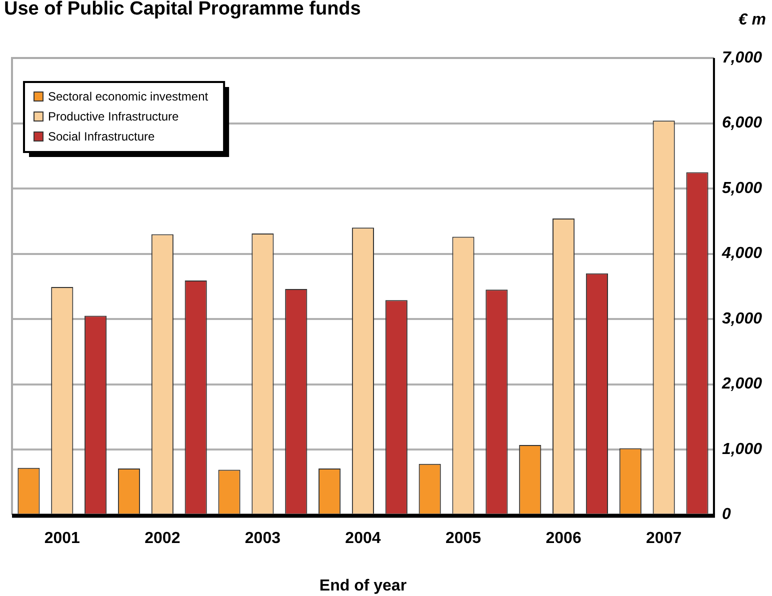 The image size is (772, 596). Describe the element at coordinates (742, 57) in the screenshot. I see `y-tick-label: 7,000` at that location.